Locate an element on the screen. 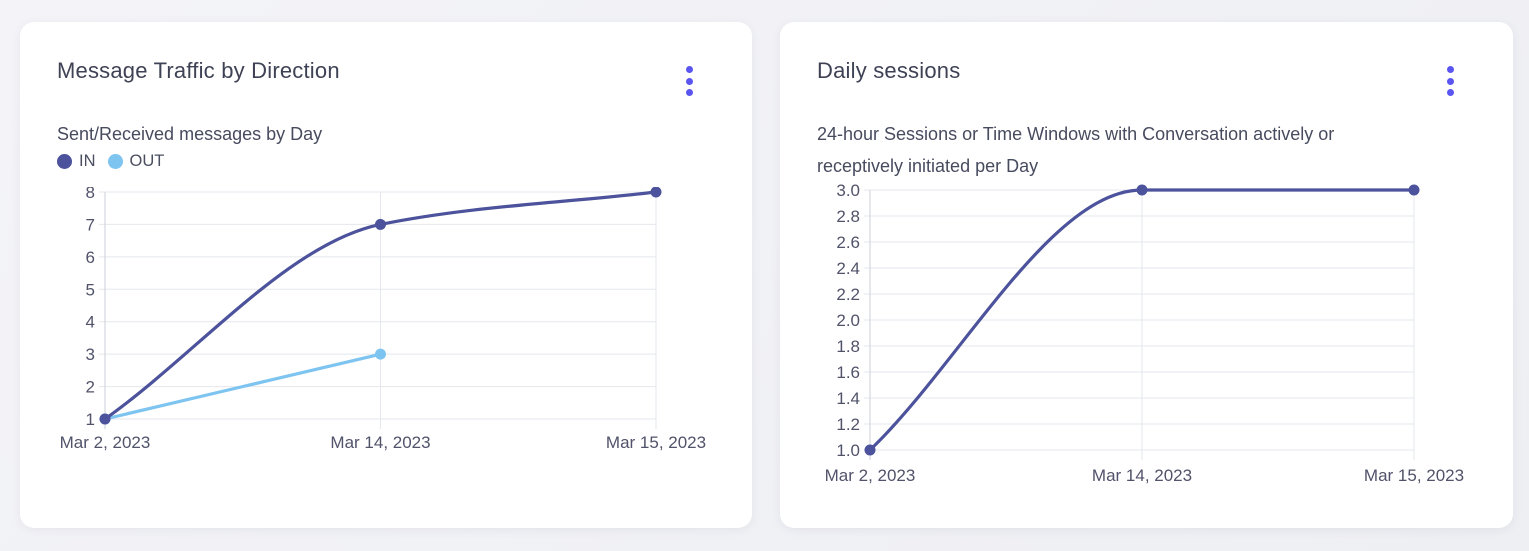 This screenshot has width=1529, height=551. y-tick-label: 5 is located at coordinates (90, 289).